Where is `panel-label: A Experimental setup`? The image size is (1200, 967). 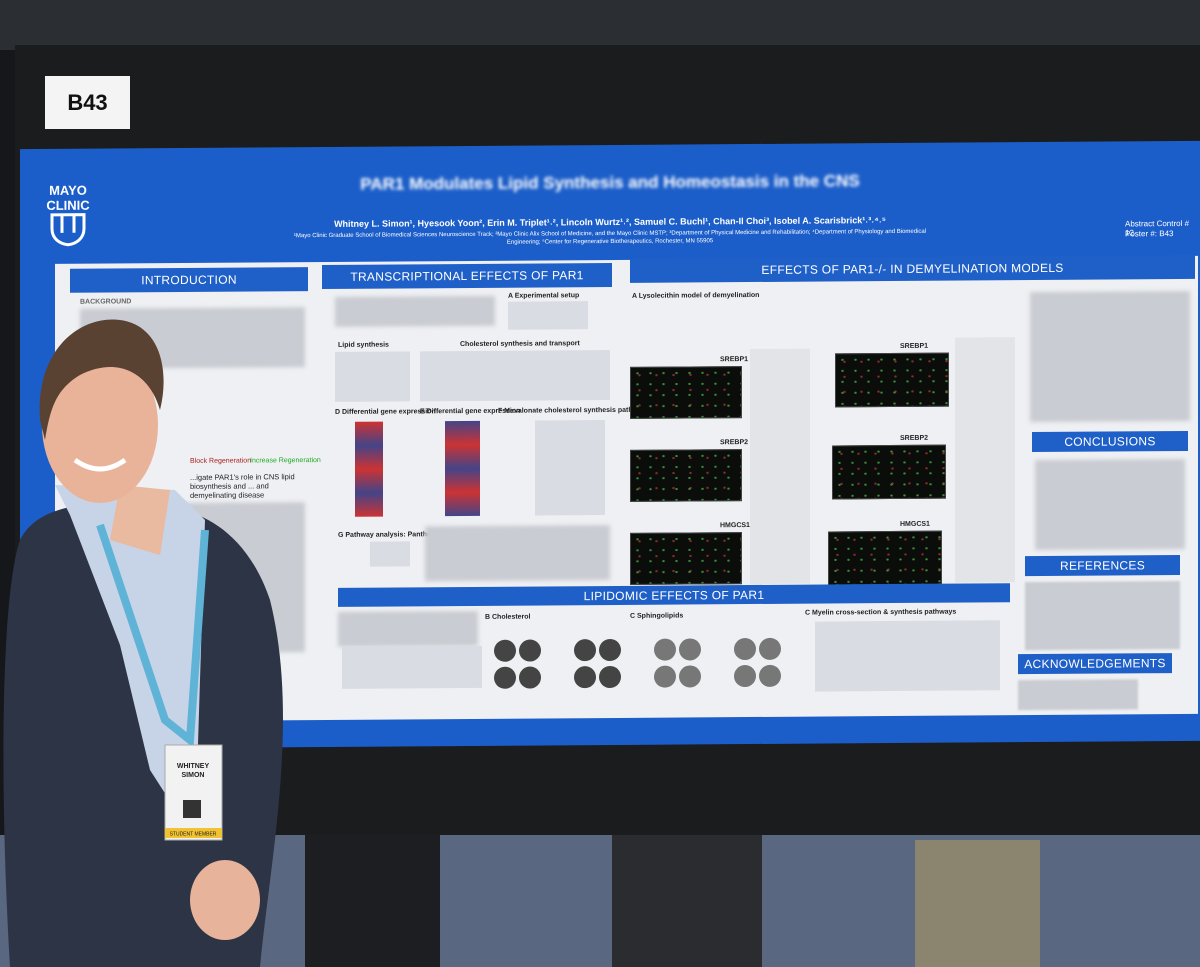
panel-label: A Experimental setup is located at coordinates (544, 296).